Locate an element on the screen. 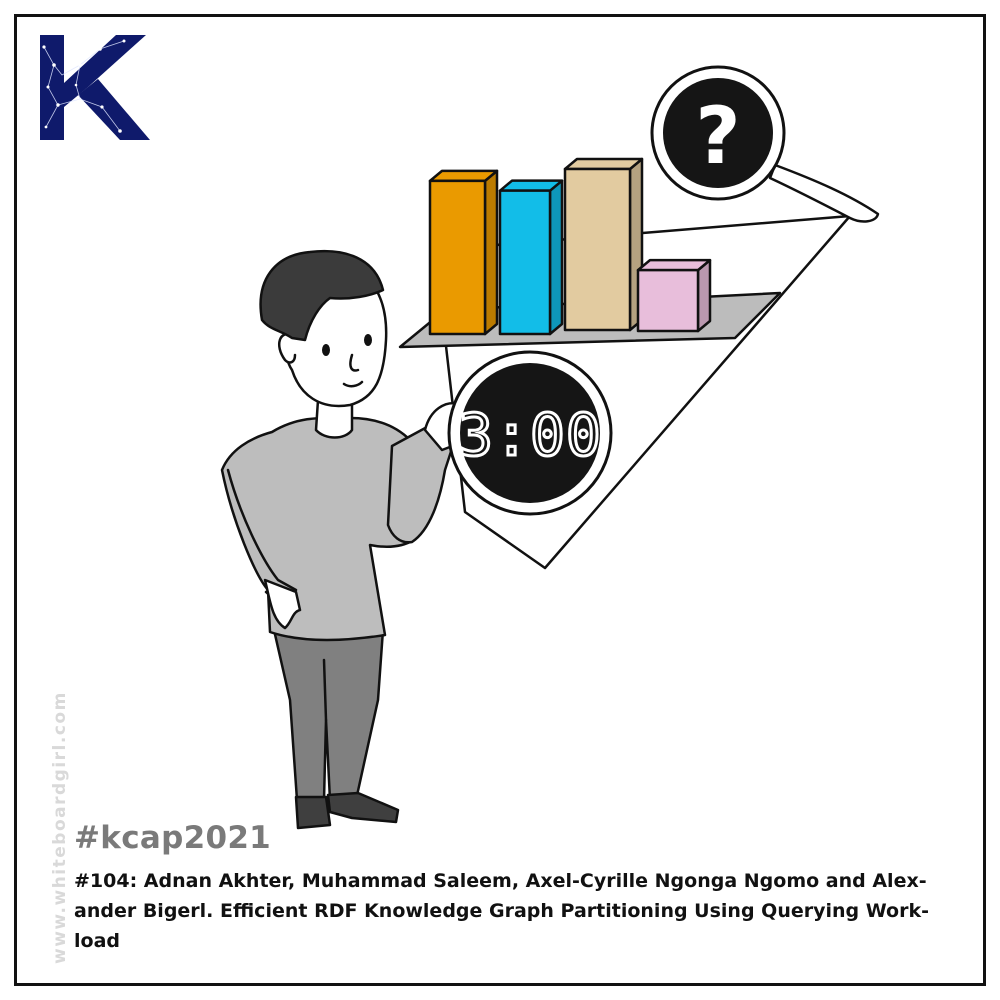 Image resolution: width=1000 pixels, height=1000 pixels. person-legs is located at coordinates (328, 715).